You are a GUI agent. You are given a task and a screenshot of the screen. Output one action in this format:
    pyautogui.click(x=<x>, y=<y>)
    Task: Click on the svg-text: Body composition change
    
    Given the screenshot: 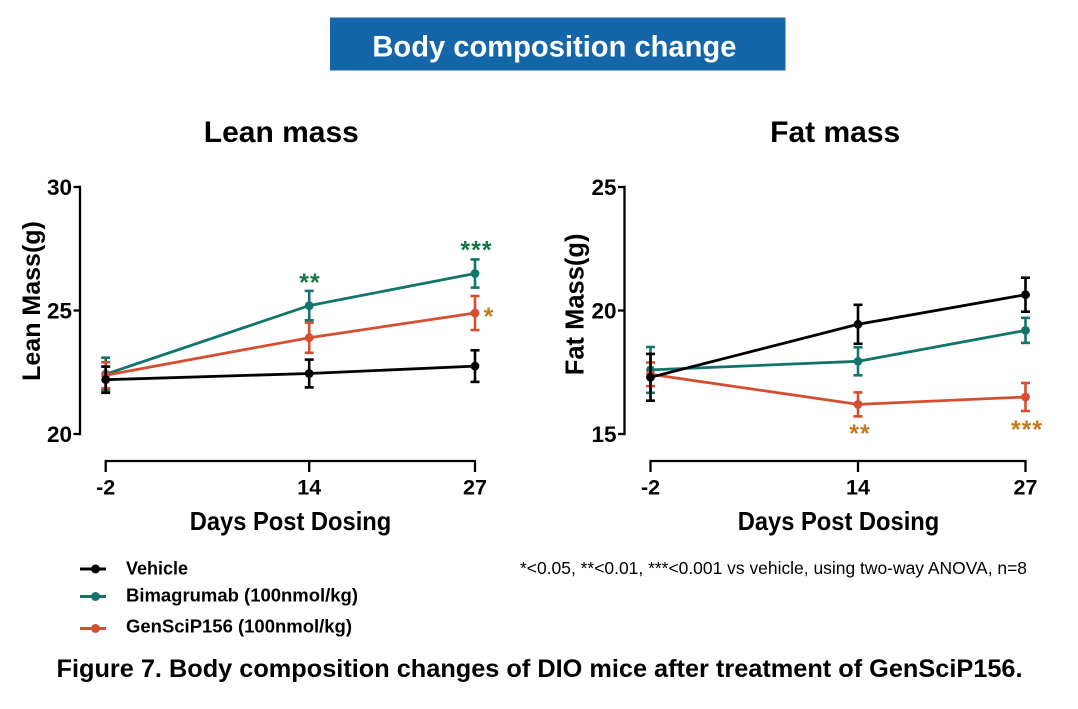 What is the action you would take?
    pyautogui.click(x=554, y=47)
    